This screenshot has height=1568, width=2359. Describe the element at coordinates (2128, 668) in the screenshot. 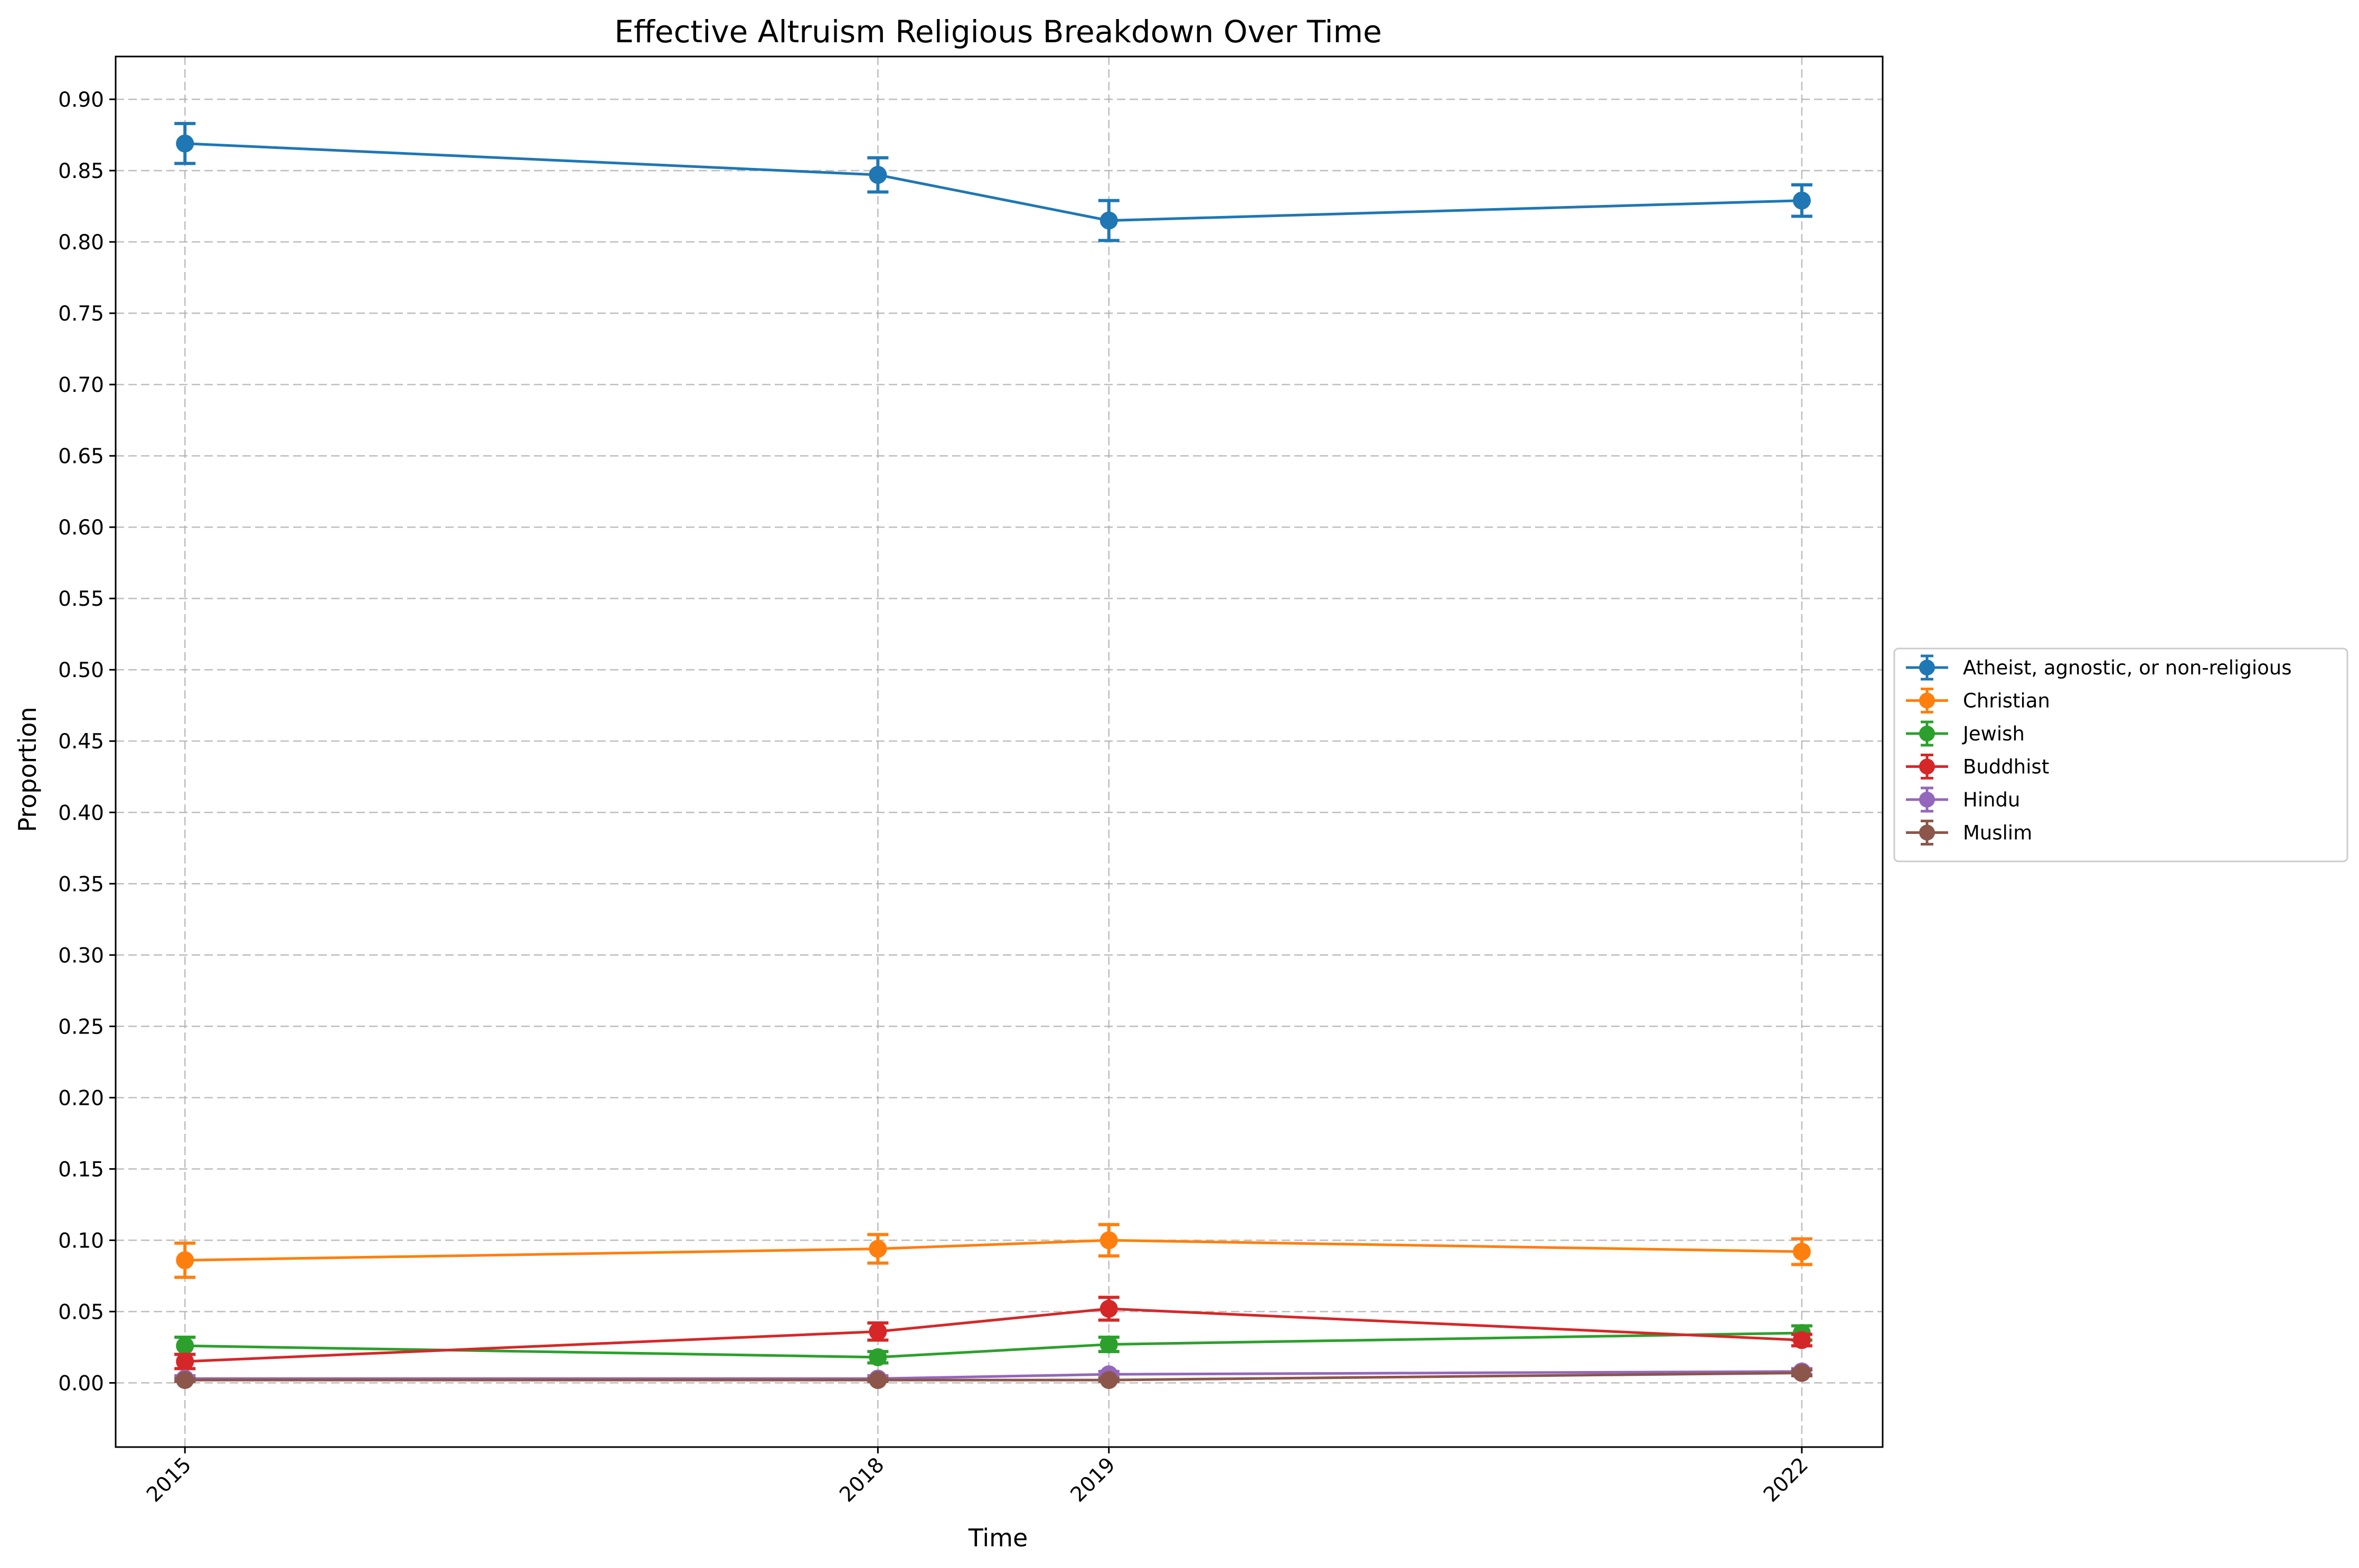

I see `legend-label: Atheist, agnostic, or non-religious` at that location.